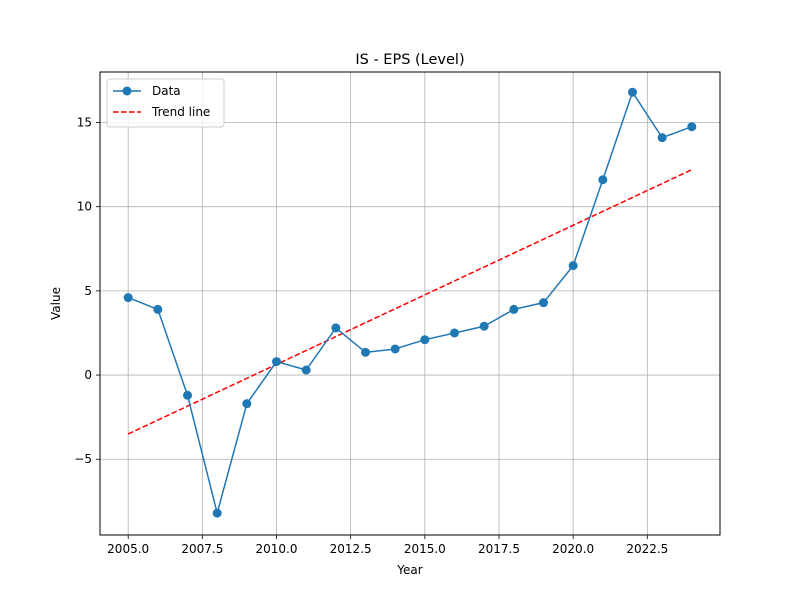 The image size is (800, 600). I want to click on legend-data-marker, so click(127, 91).